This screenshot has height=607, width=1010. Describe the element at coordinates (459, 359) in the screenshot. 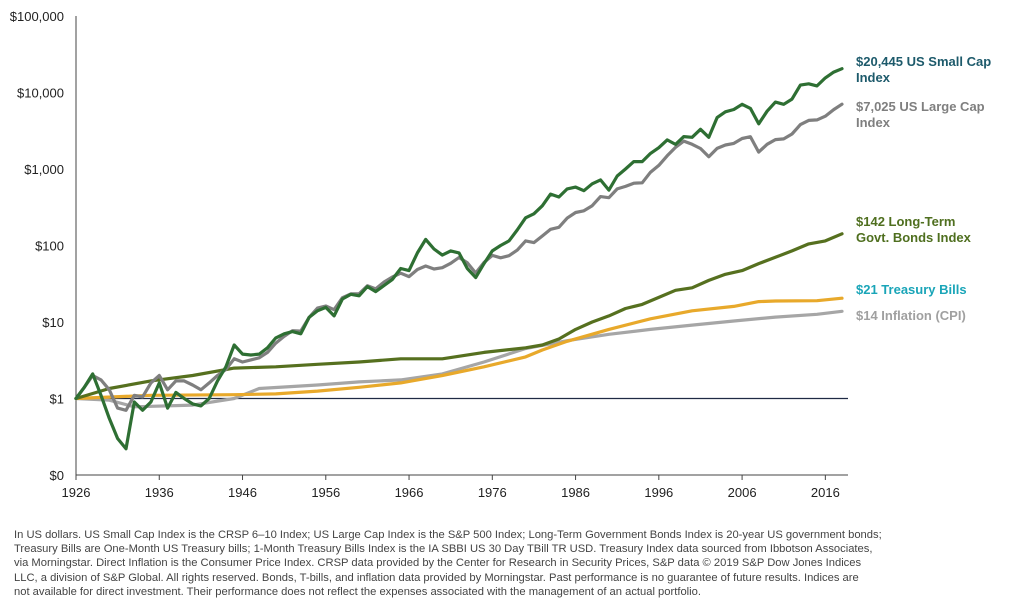

I see `series-line-inflation` at that location.